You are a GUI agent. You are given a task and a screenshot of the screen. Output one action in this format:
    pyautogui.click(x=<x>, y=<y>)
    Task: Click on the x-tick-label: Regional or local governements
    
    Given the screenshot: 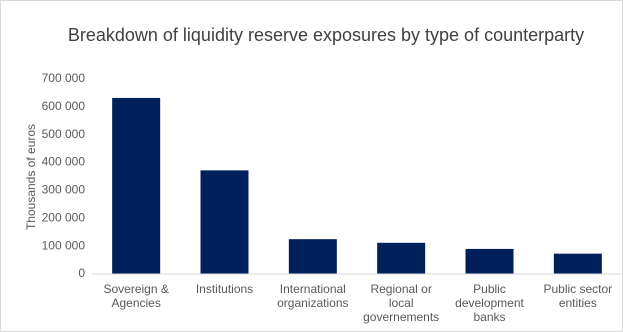 What is the action you would take?
    pyautogui.click(x=401, y=303)
    